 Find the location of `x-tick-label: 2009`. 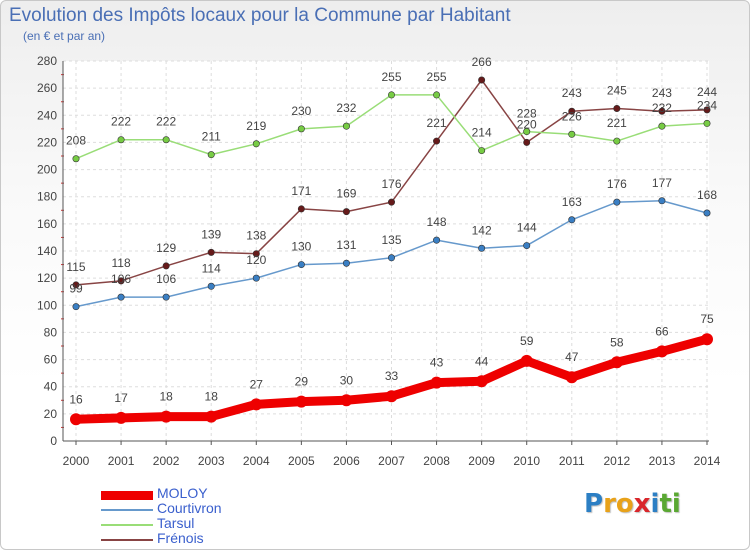

x-tick-label: 2009 is located at coordinates (481, 461).